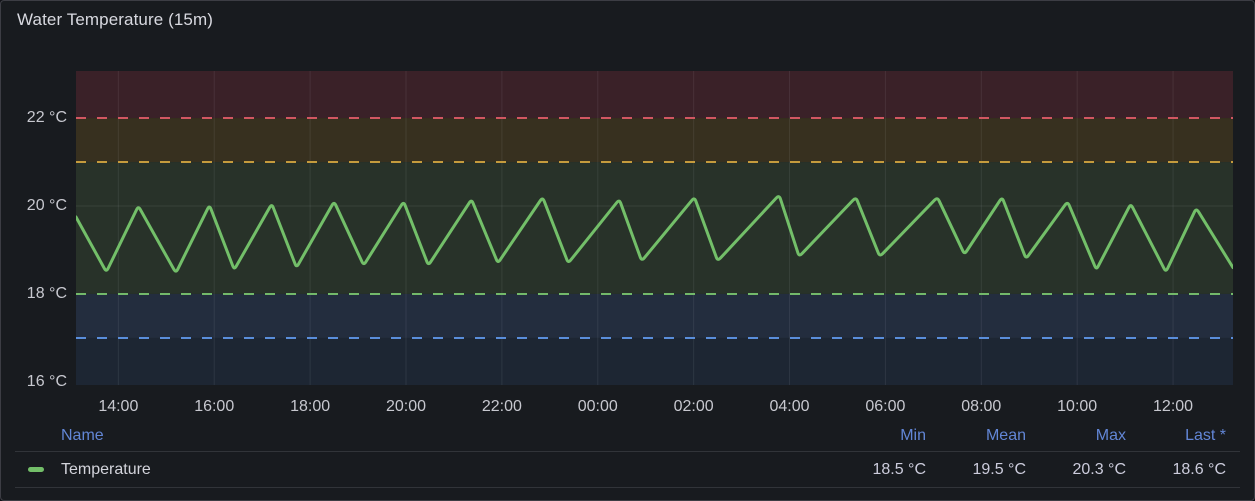  Describe the element at coordinates (46, 118) in the screenshot. I see `y-axis-label-22c: 22 °C` at that location.